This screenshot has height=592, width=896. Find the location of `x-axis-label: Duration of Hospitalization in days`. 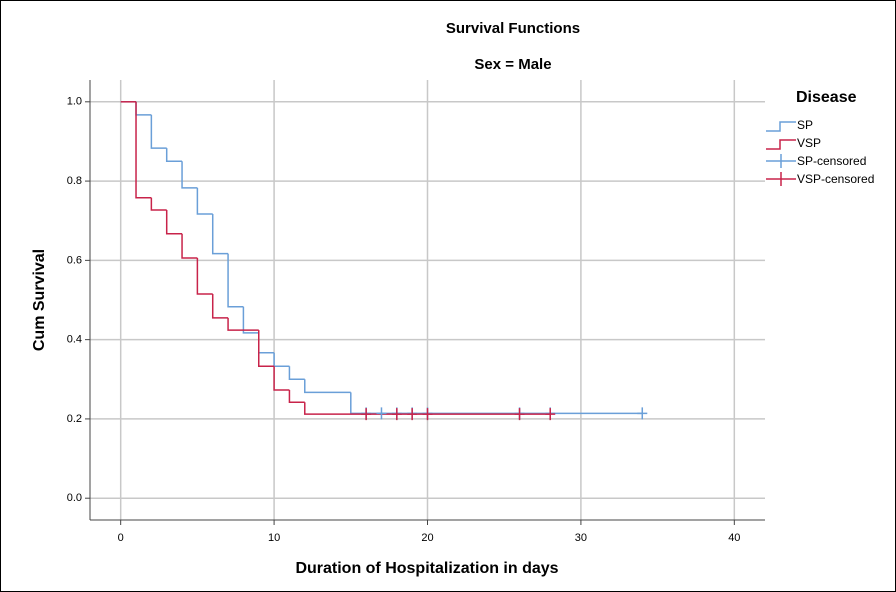

x-axis-label: Duration of Hospitalization in days is located at coordinates (426, 568).